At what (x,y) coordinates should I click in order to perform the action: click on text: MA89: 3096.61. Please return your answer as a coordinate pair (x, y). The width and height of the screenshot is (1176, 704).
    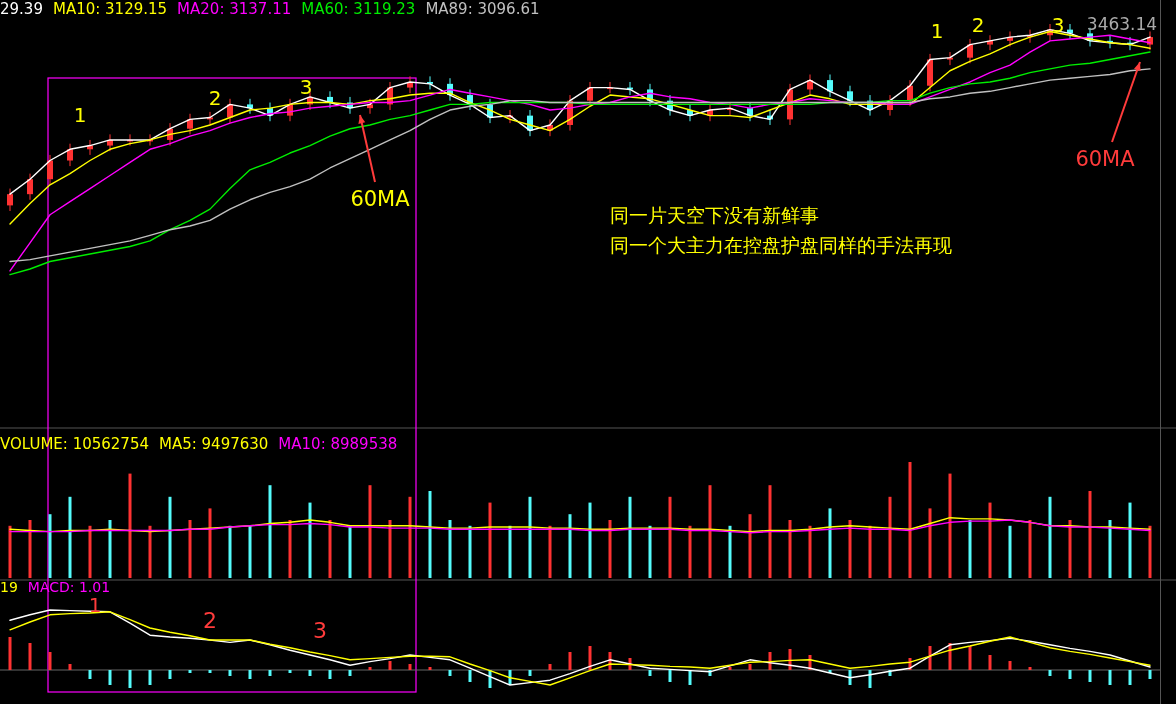
    Looking at the image, I should click on (482, 9).